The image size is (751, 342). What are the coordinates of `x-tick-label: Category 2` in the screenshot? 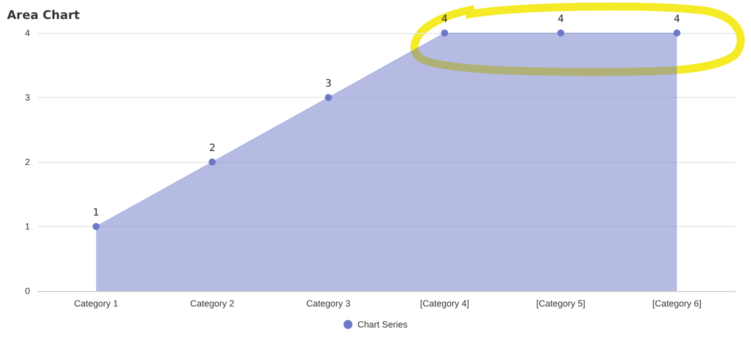 It's located at (212, 303).